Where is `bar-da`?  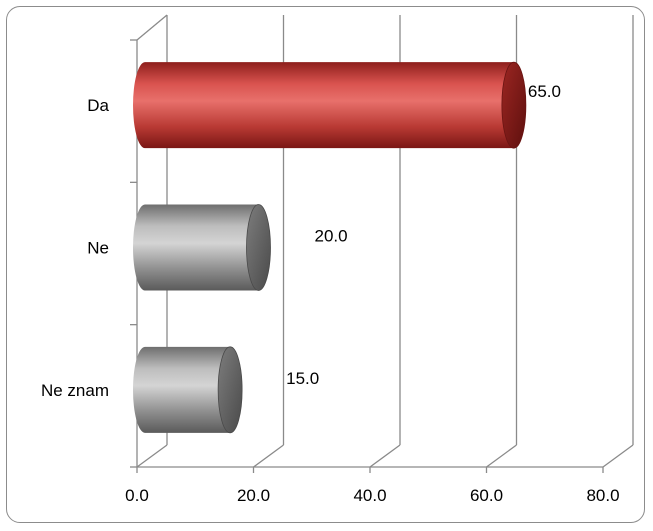
bar-da is located at coordinates (330, 105).